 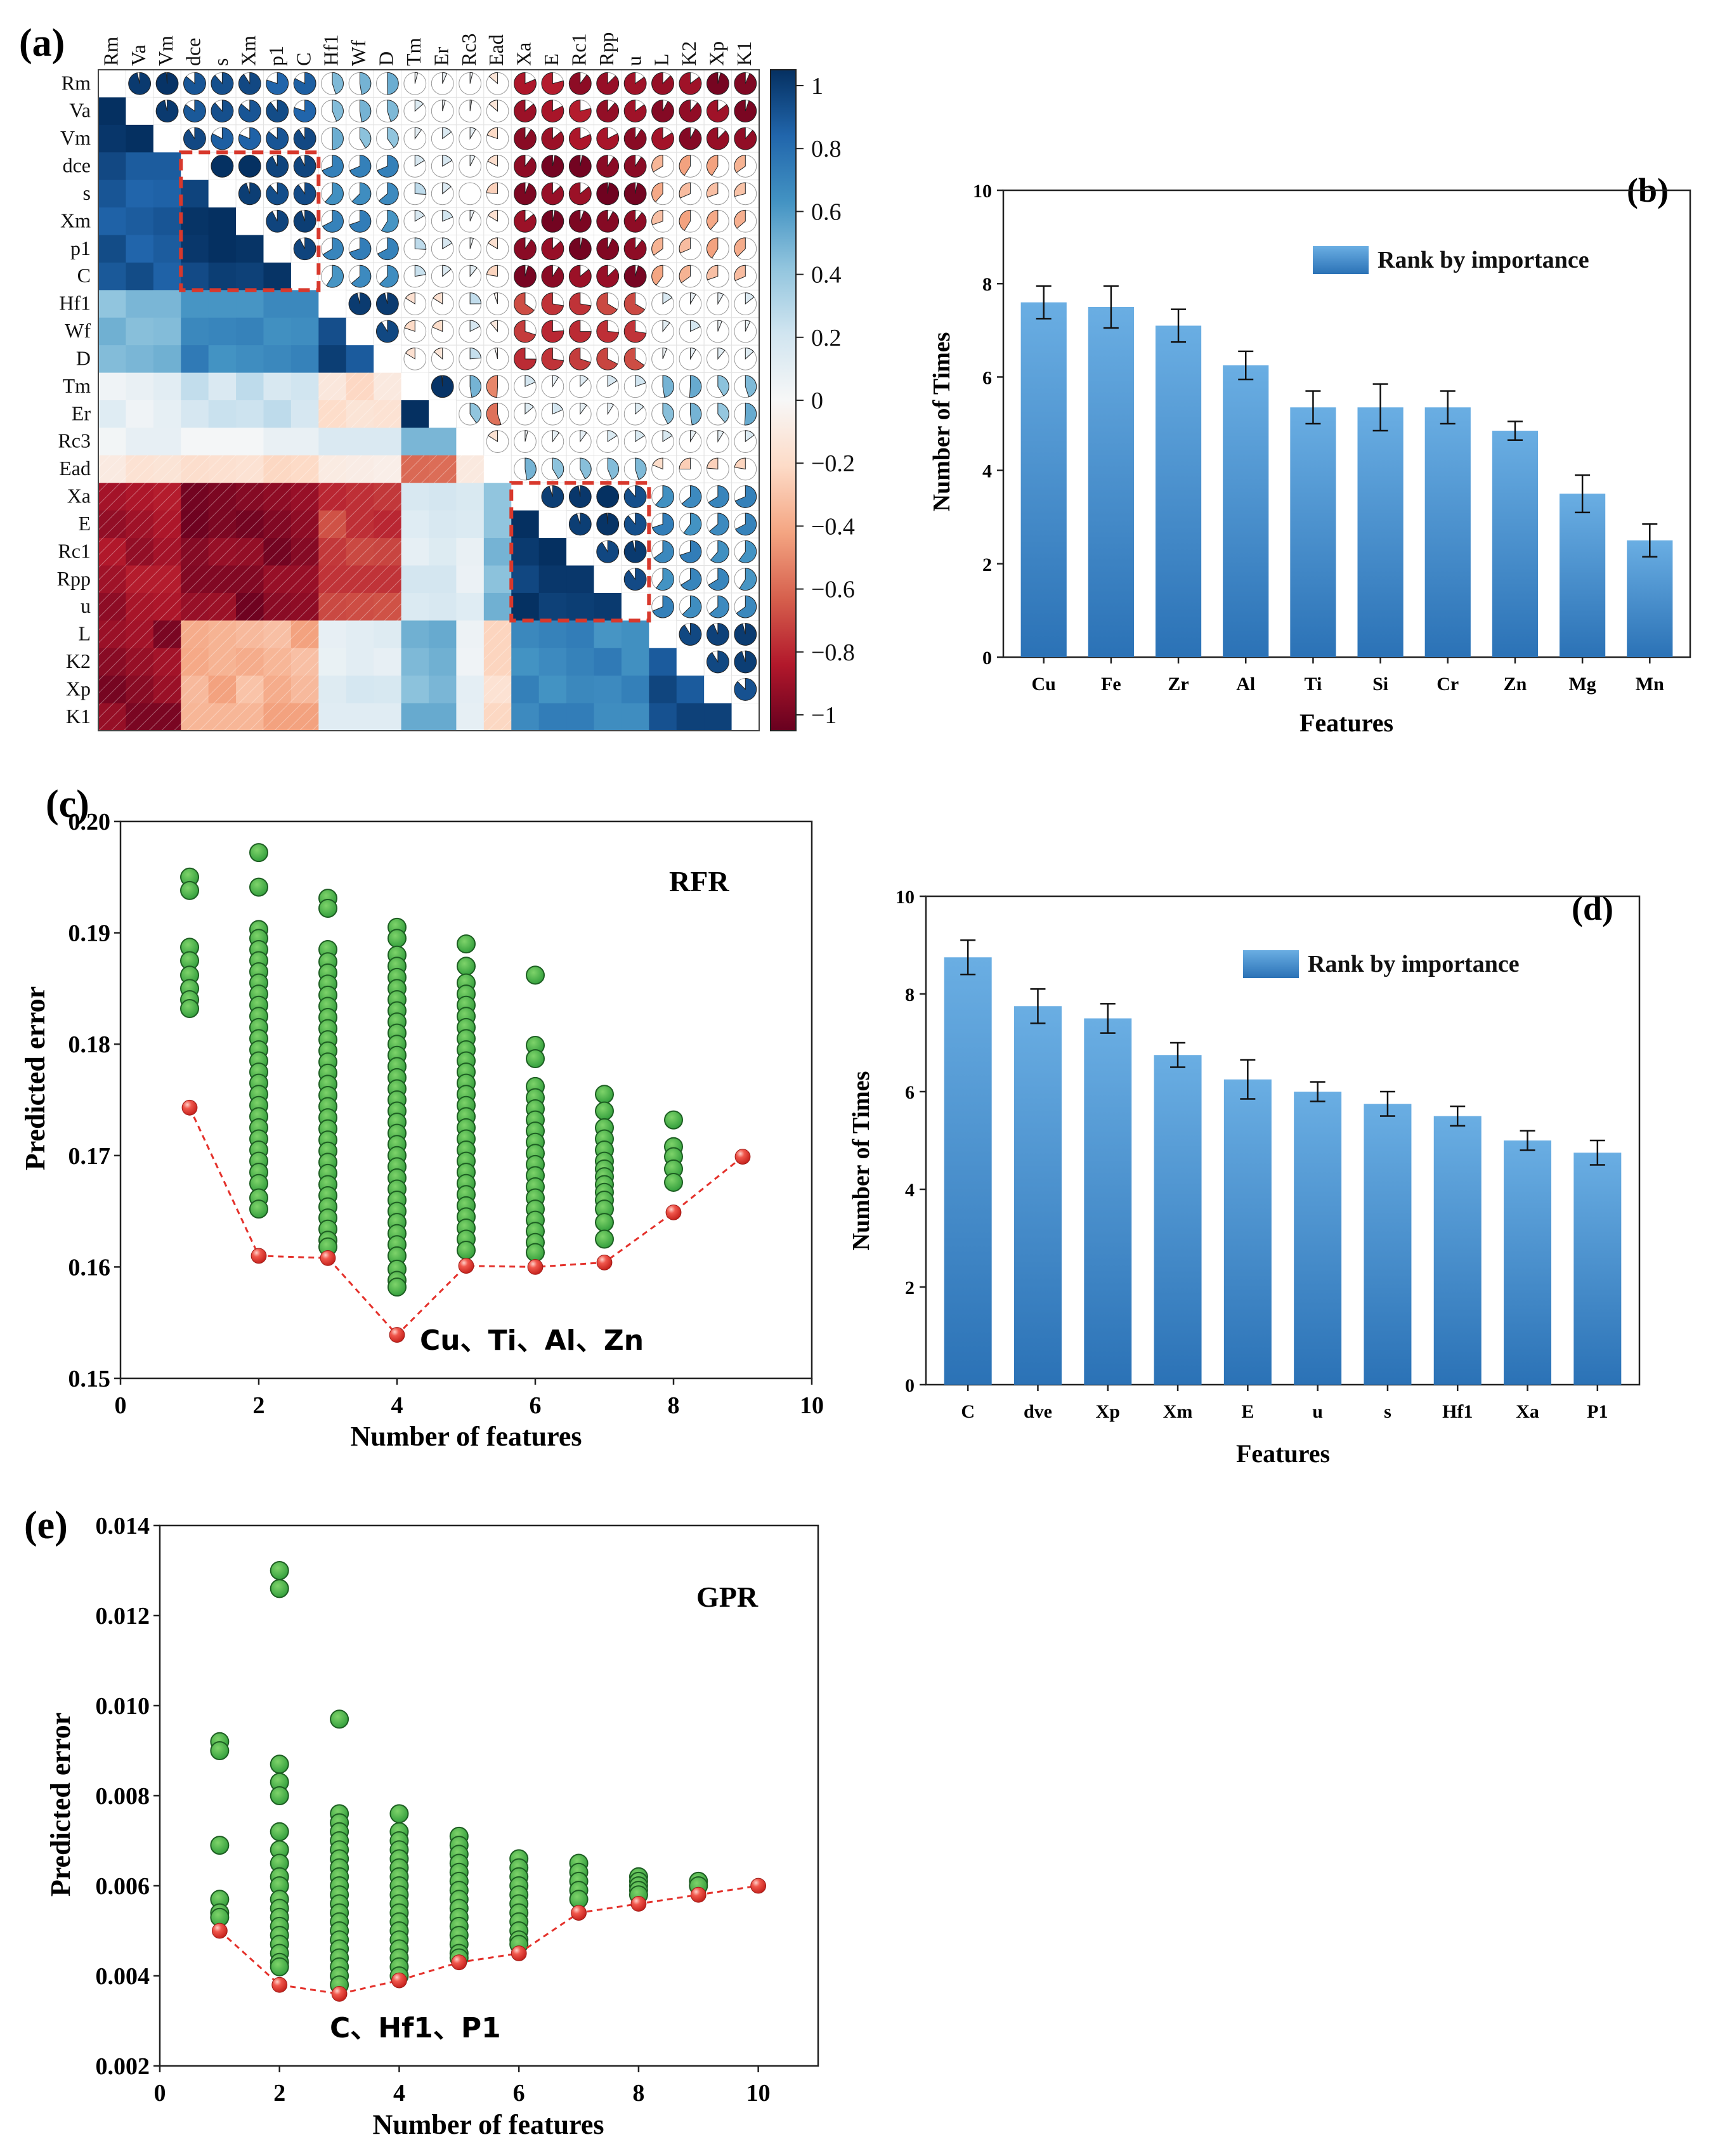 I want to click on model-label-rfr: RFR, so click(x=699, y=881).